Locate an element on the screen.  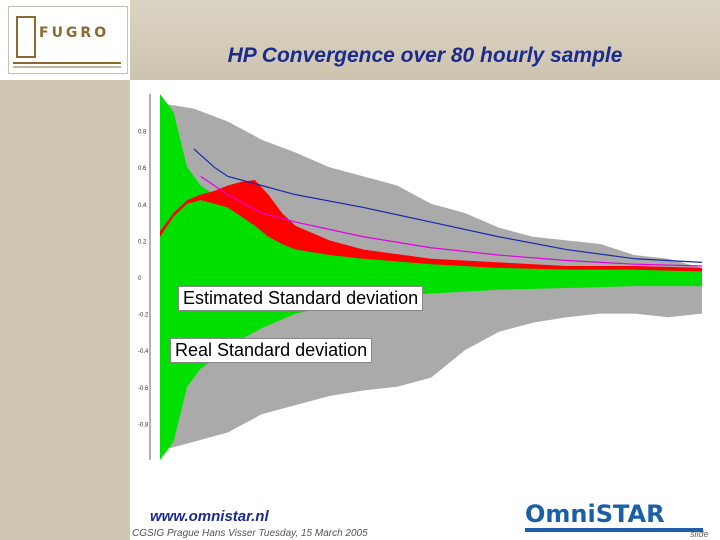
y-tick-label: -0.8 is located at coordinates (143, 425).